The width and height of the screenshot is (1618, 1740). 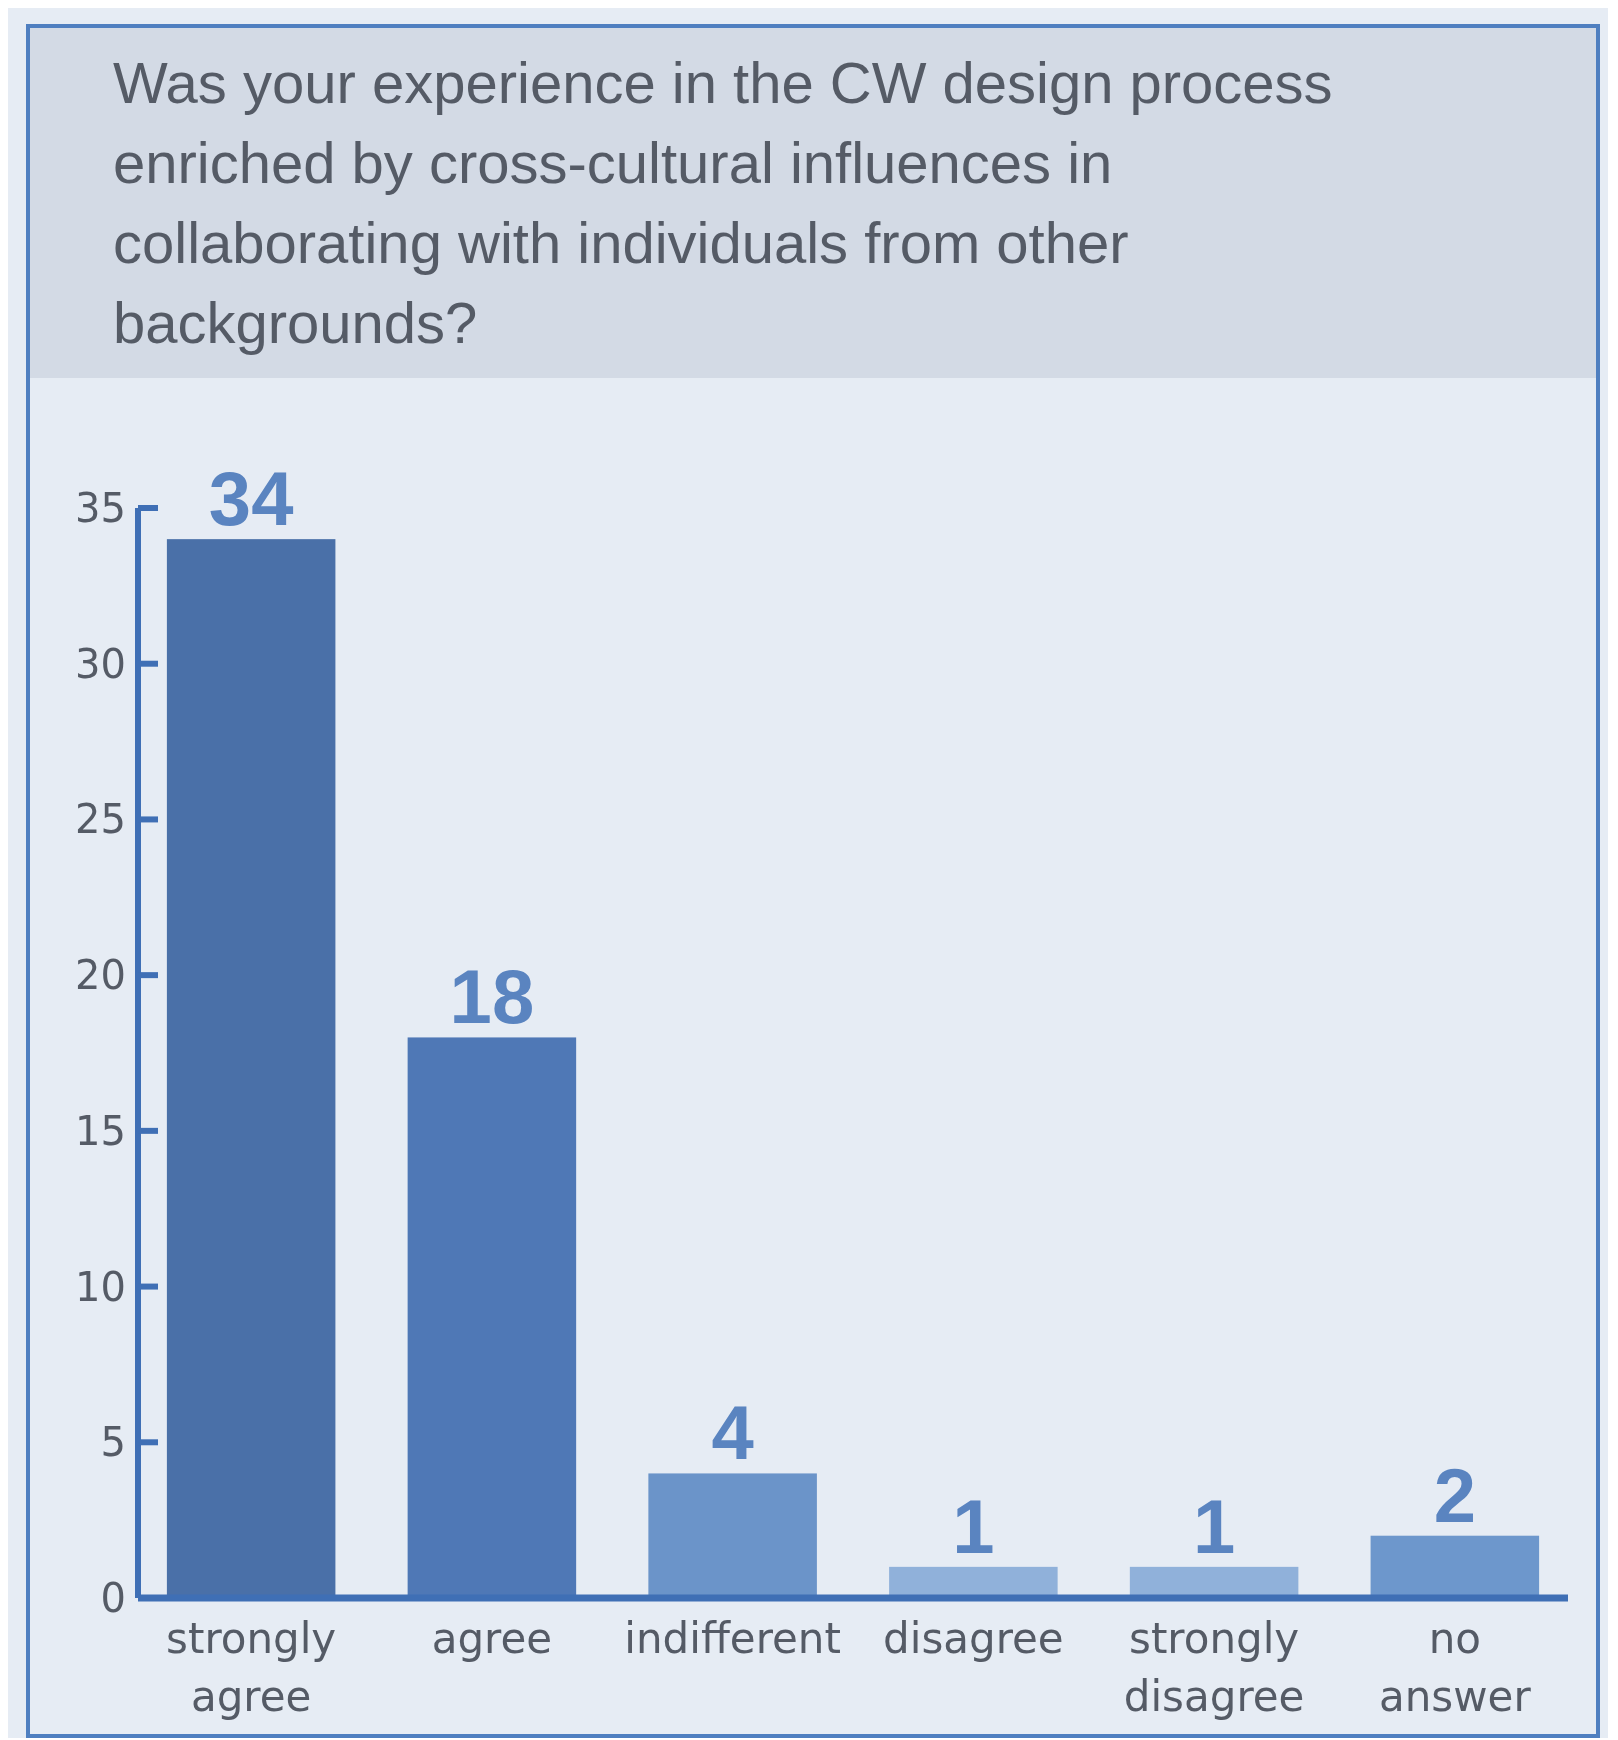 I want to click on y-tick-label: 25, so click(x=100, y=819).